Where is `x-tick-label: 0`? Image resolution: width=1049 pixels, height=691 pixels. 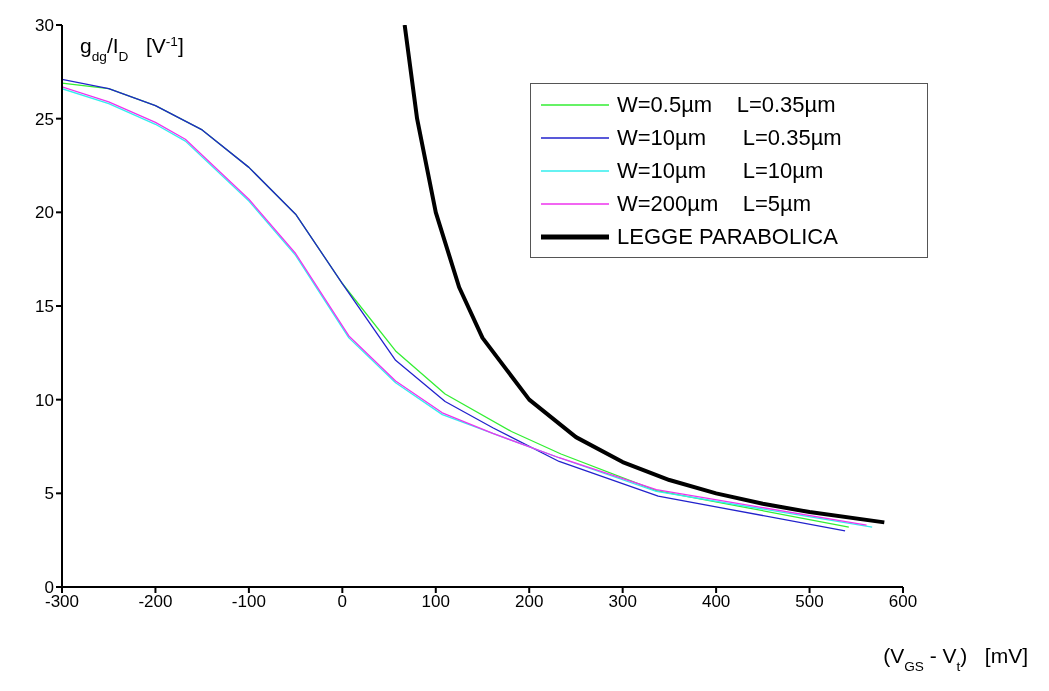
x-tick-label: 0 is located at coordinates (342, 602).